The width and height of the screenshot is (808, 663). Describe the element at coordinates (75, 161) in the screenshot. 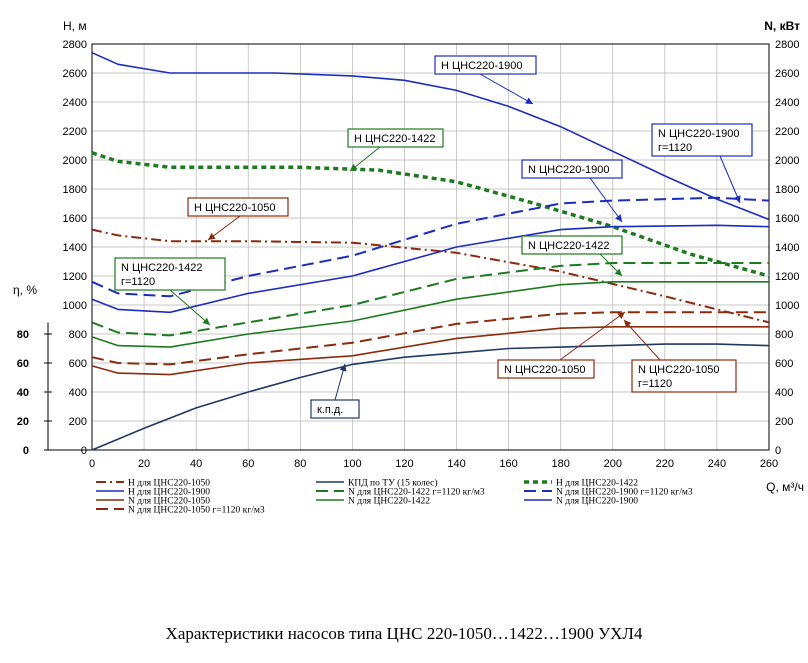

I see `y-tick-left: 2000` at that location.